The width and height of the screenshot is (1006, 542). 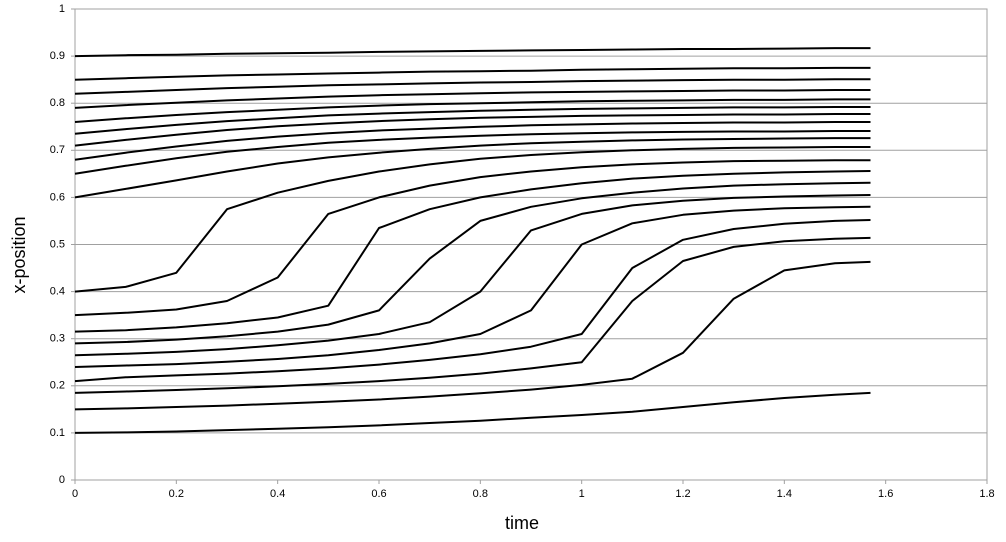 I want to click on y-tick-label: 0, so click(x=62, y=480).